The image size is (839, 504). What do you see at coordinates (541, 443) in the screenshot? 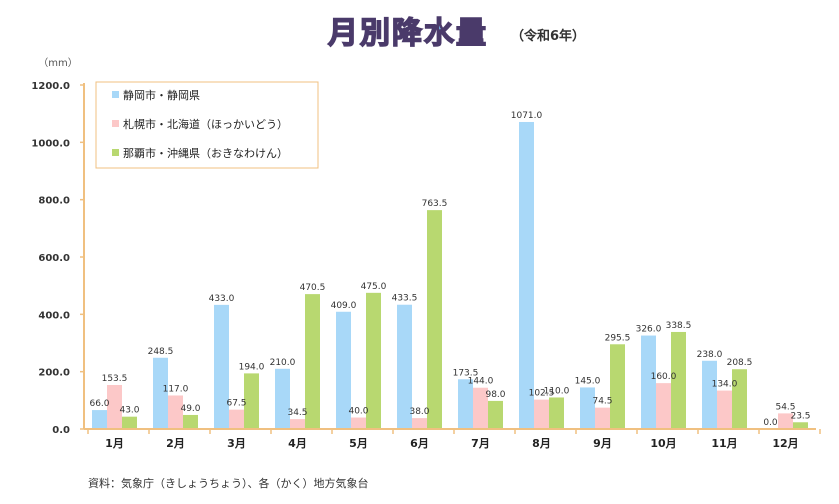
I see `x-tick-label: 8月` at bounding box center [541, 443].